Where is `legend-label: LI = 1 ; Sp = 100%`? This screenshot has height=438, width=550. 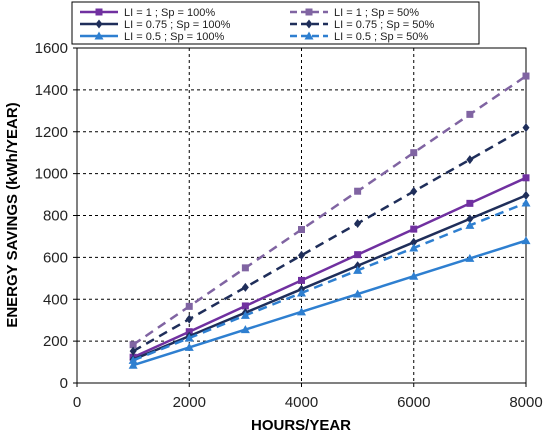 legend-label: LI = 1 ; Sp = 100% is located at coordinates (169, 13).